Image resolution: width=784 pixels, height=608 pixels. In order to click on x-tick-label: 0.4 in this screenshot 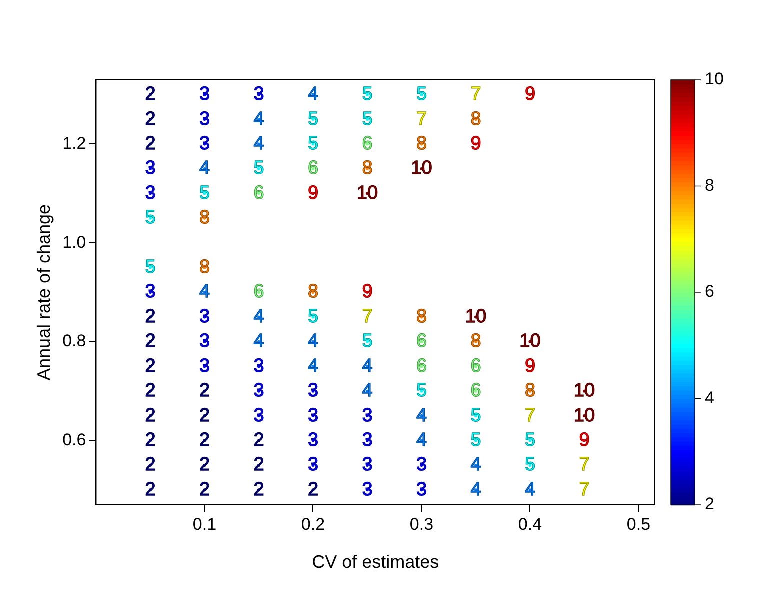, I will do `click(530, 524)`.